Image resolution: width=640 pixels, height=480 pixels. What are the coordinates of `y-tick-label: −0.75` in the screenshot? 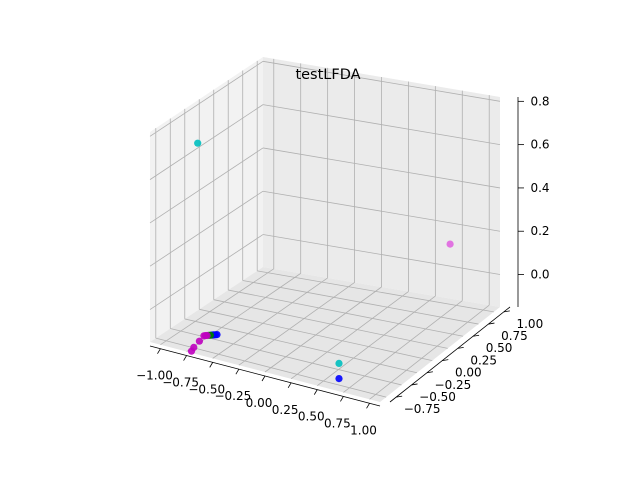 It's located at (422, 409).